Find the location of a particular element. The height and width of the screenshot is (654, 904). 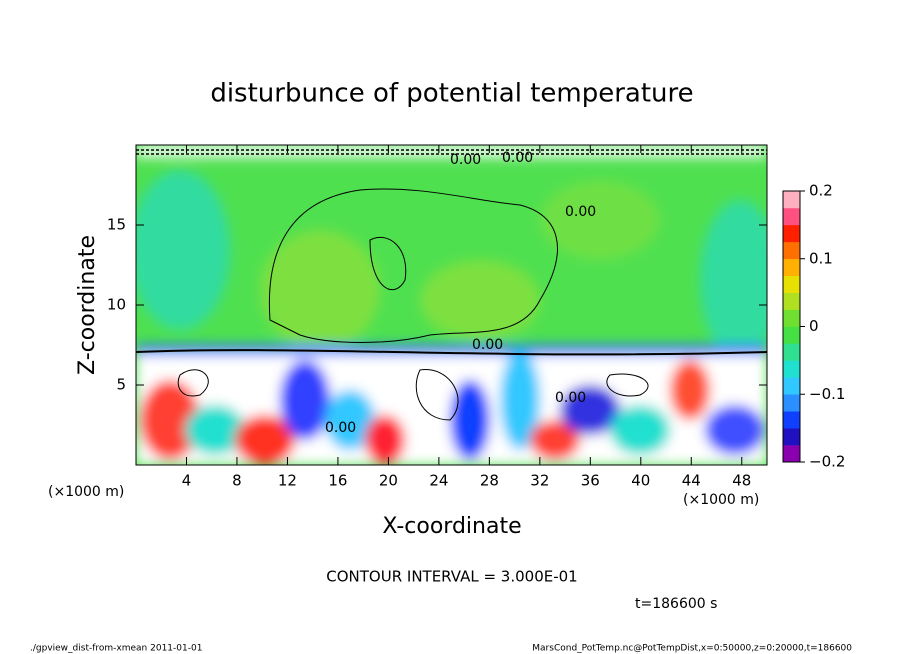

x-tick-label: 16 is located at coordinates (337, 481).